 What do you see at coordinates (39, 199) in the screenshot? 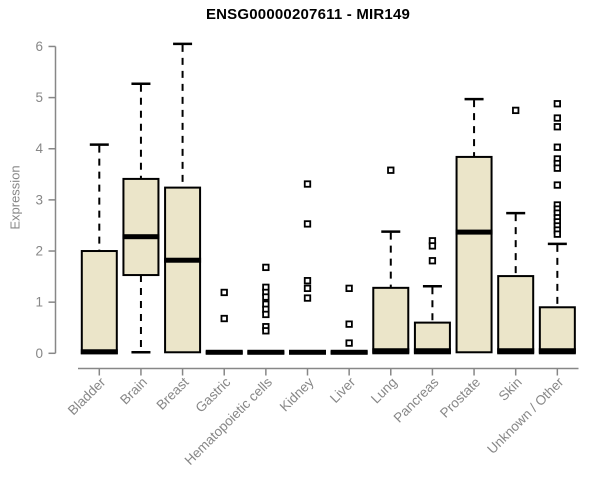
I see `y-tick-label: 3` at bounding box center [39, 199].